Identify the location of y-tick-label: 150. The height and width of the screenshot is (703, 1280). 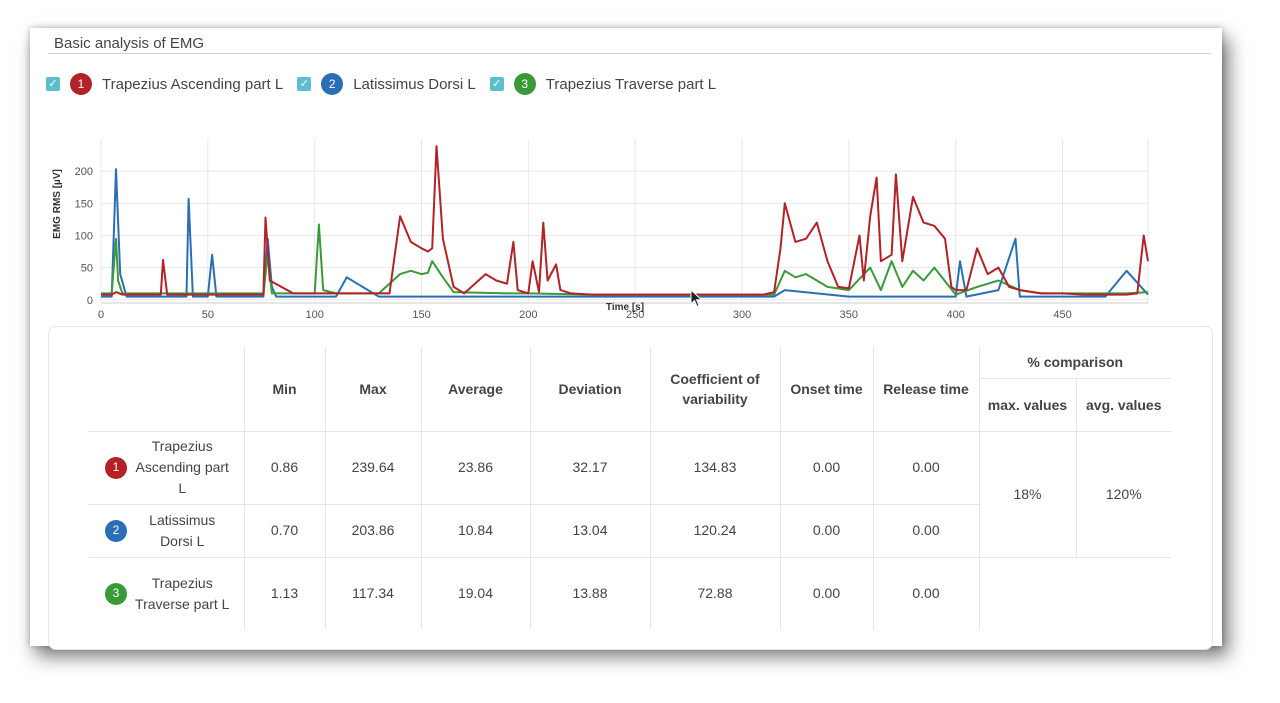
(84, 204).